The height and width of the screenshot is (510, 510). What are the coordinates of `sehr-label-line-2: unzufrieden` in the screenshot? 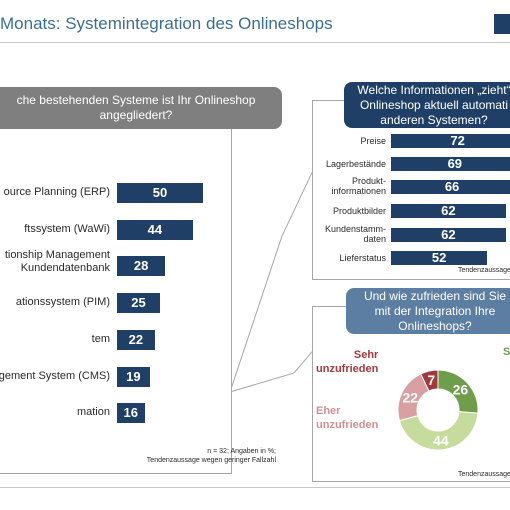 It's located at (347, 369).